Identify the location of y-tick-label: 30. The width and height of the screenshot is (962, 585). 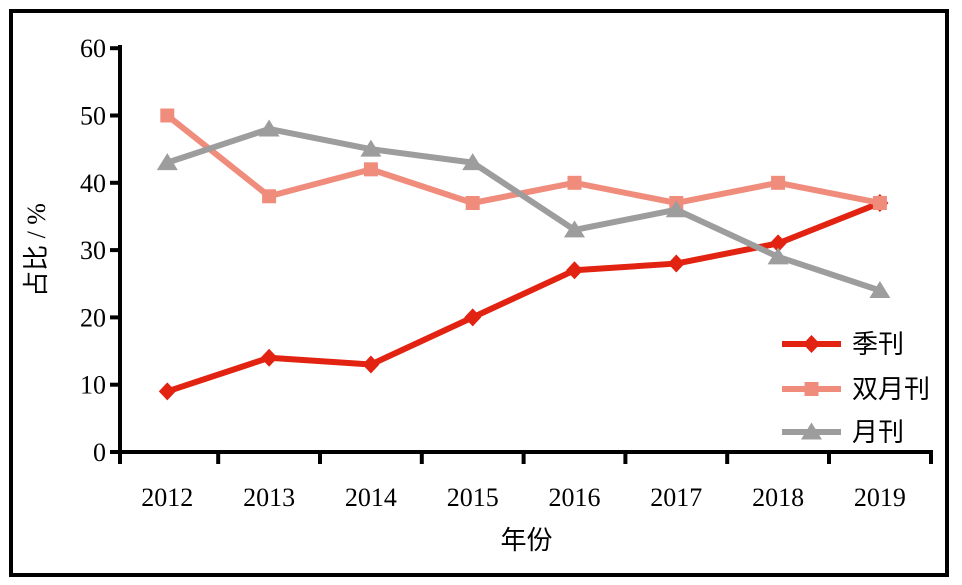
(93, 250).